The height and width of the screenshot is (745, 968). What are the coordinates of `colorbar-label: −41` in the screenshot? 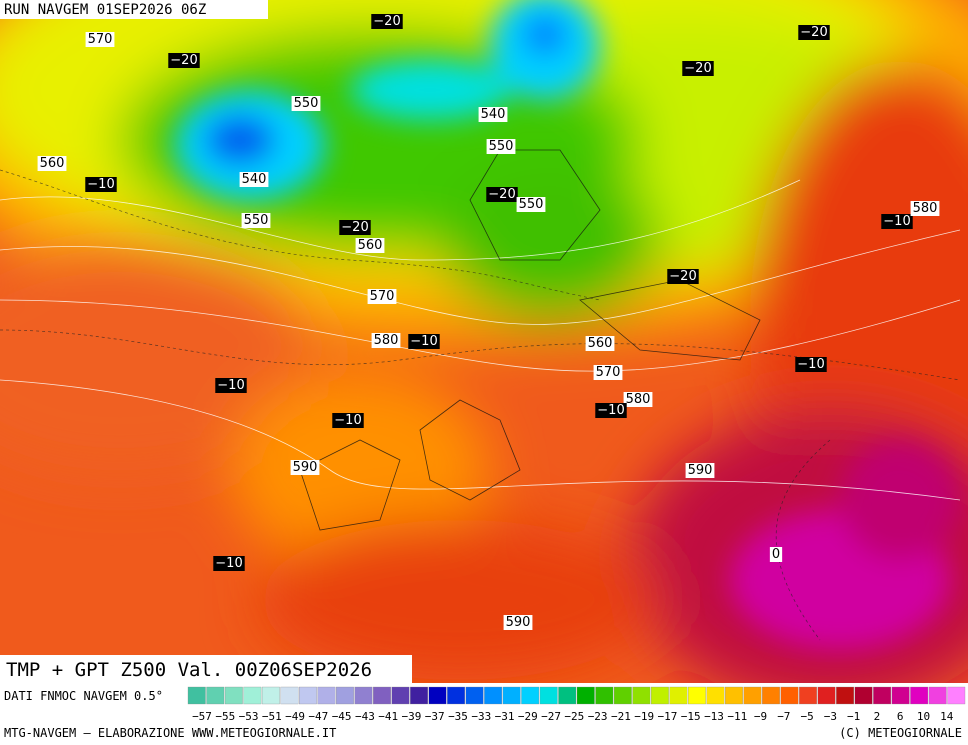 It's located at (388, 716).